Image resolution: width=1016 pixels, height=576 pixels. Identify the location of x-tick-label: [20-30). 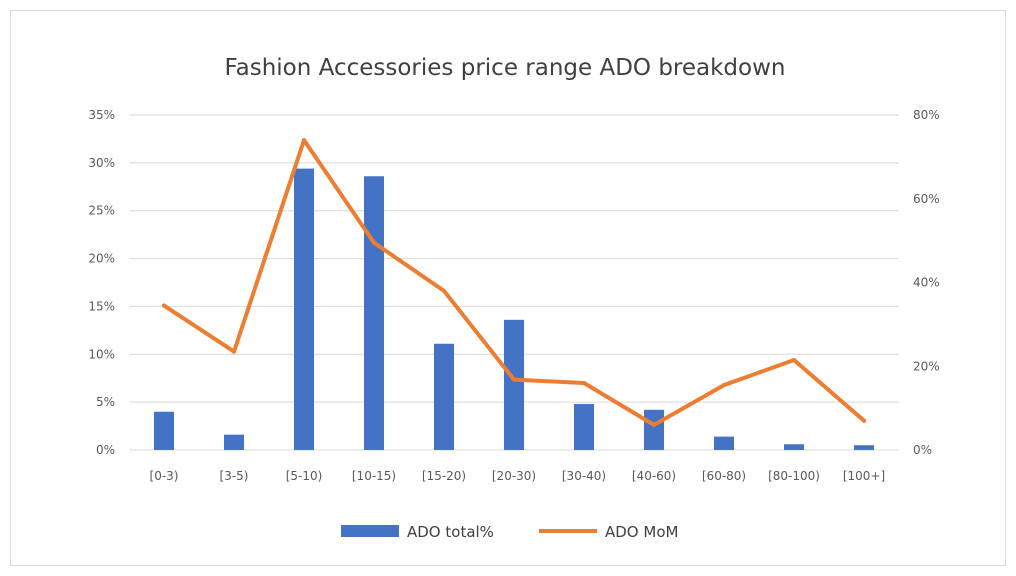
(514, 476).